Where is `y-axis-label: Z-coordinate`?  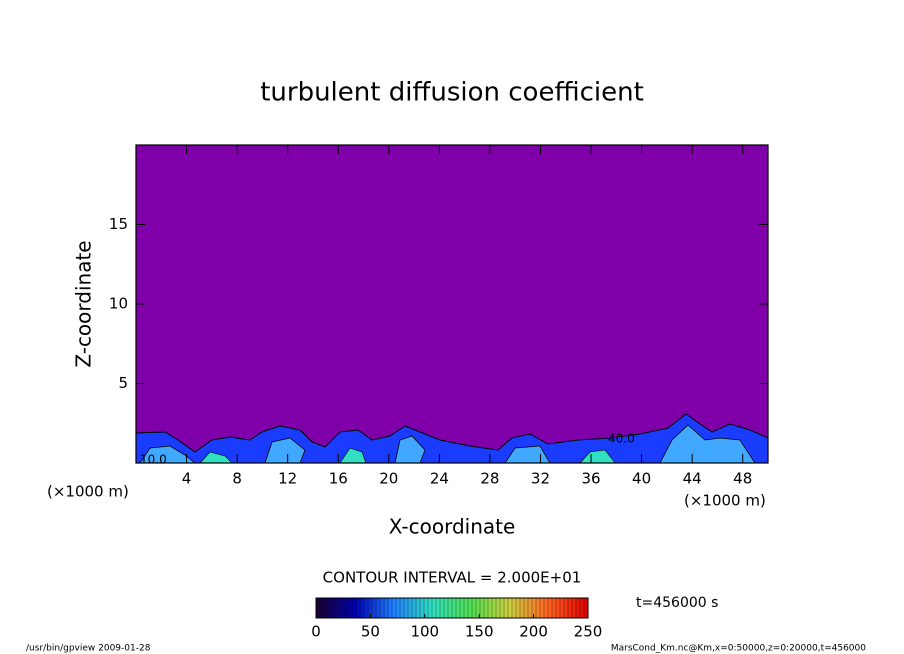 y-axis-label: Z-coordinate is located at coordinates (84, 303).